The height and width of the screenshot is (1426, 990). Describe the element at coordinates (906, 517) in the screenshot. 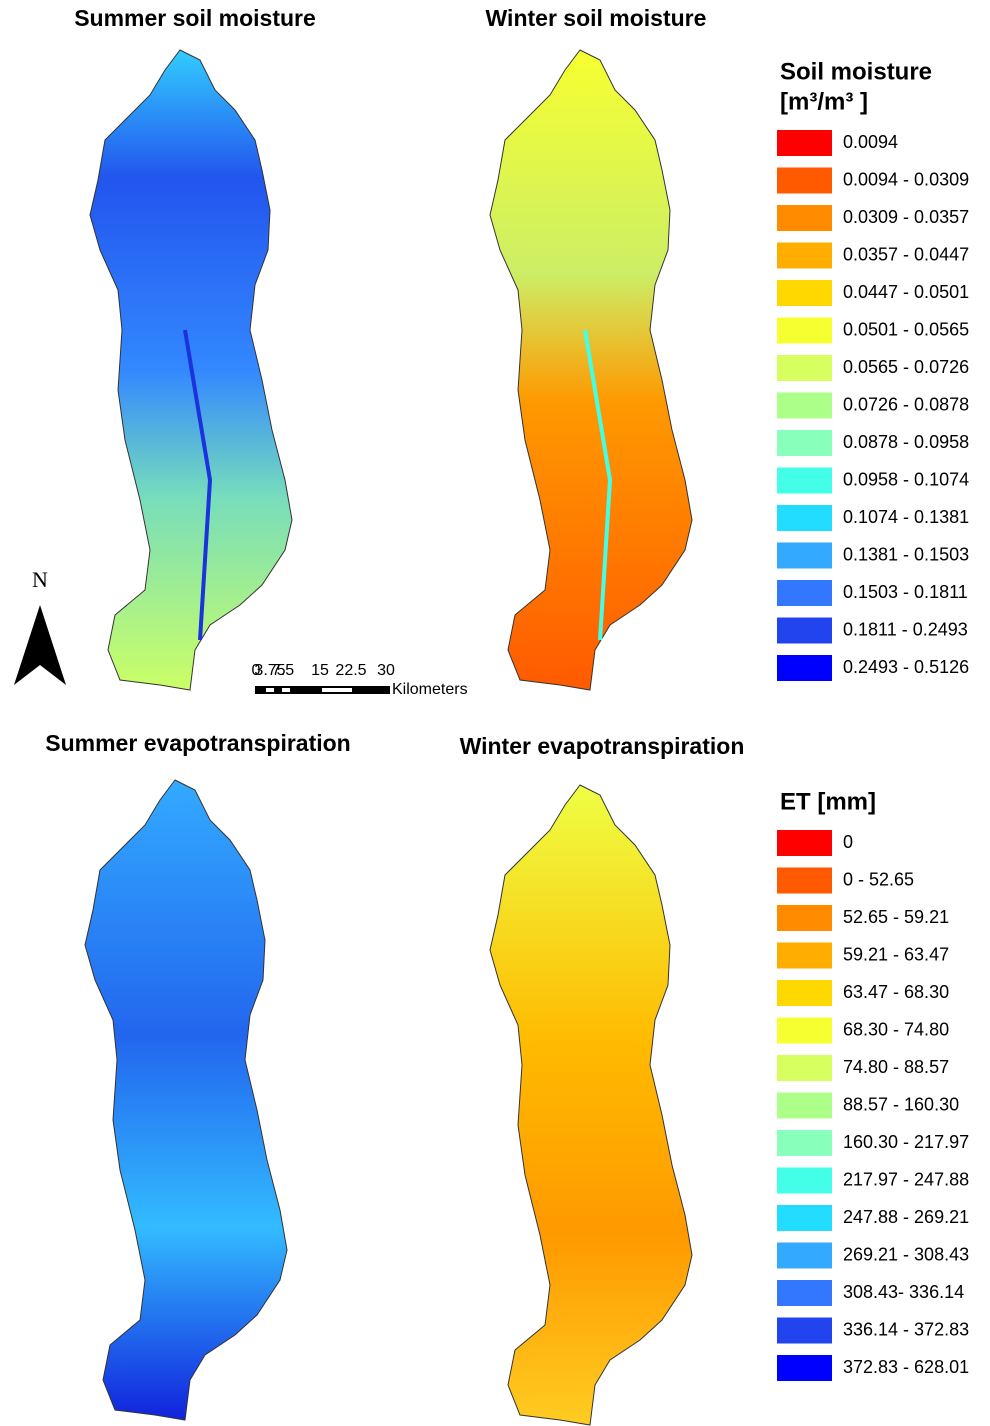

I see `legend-label: 0.1074 - 0.1381` at that location.